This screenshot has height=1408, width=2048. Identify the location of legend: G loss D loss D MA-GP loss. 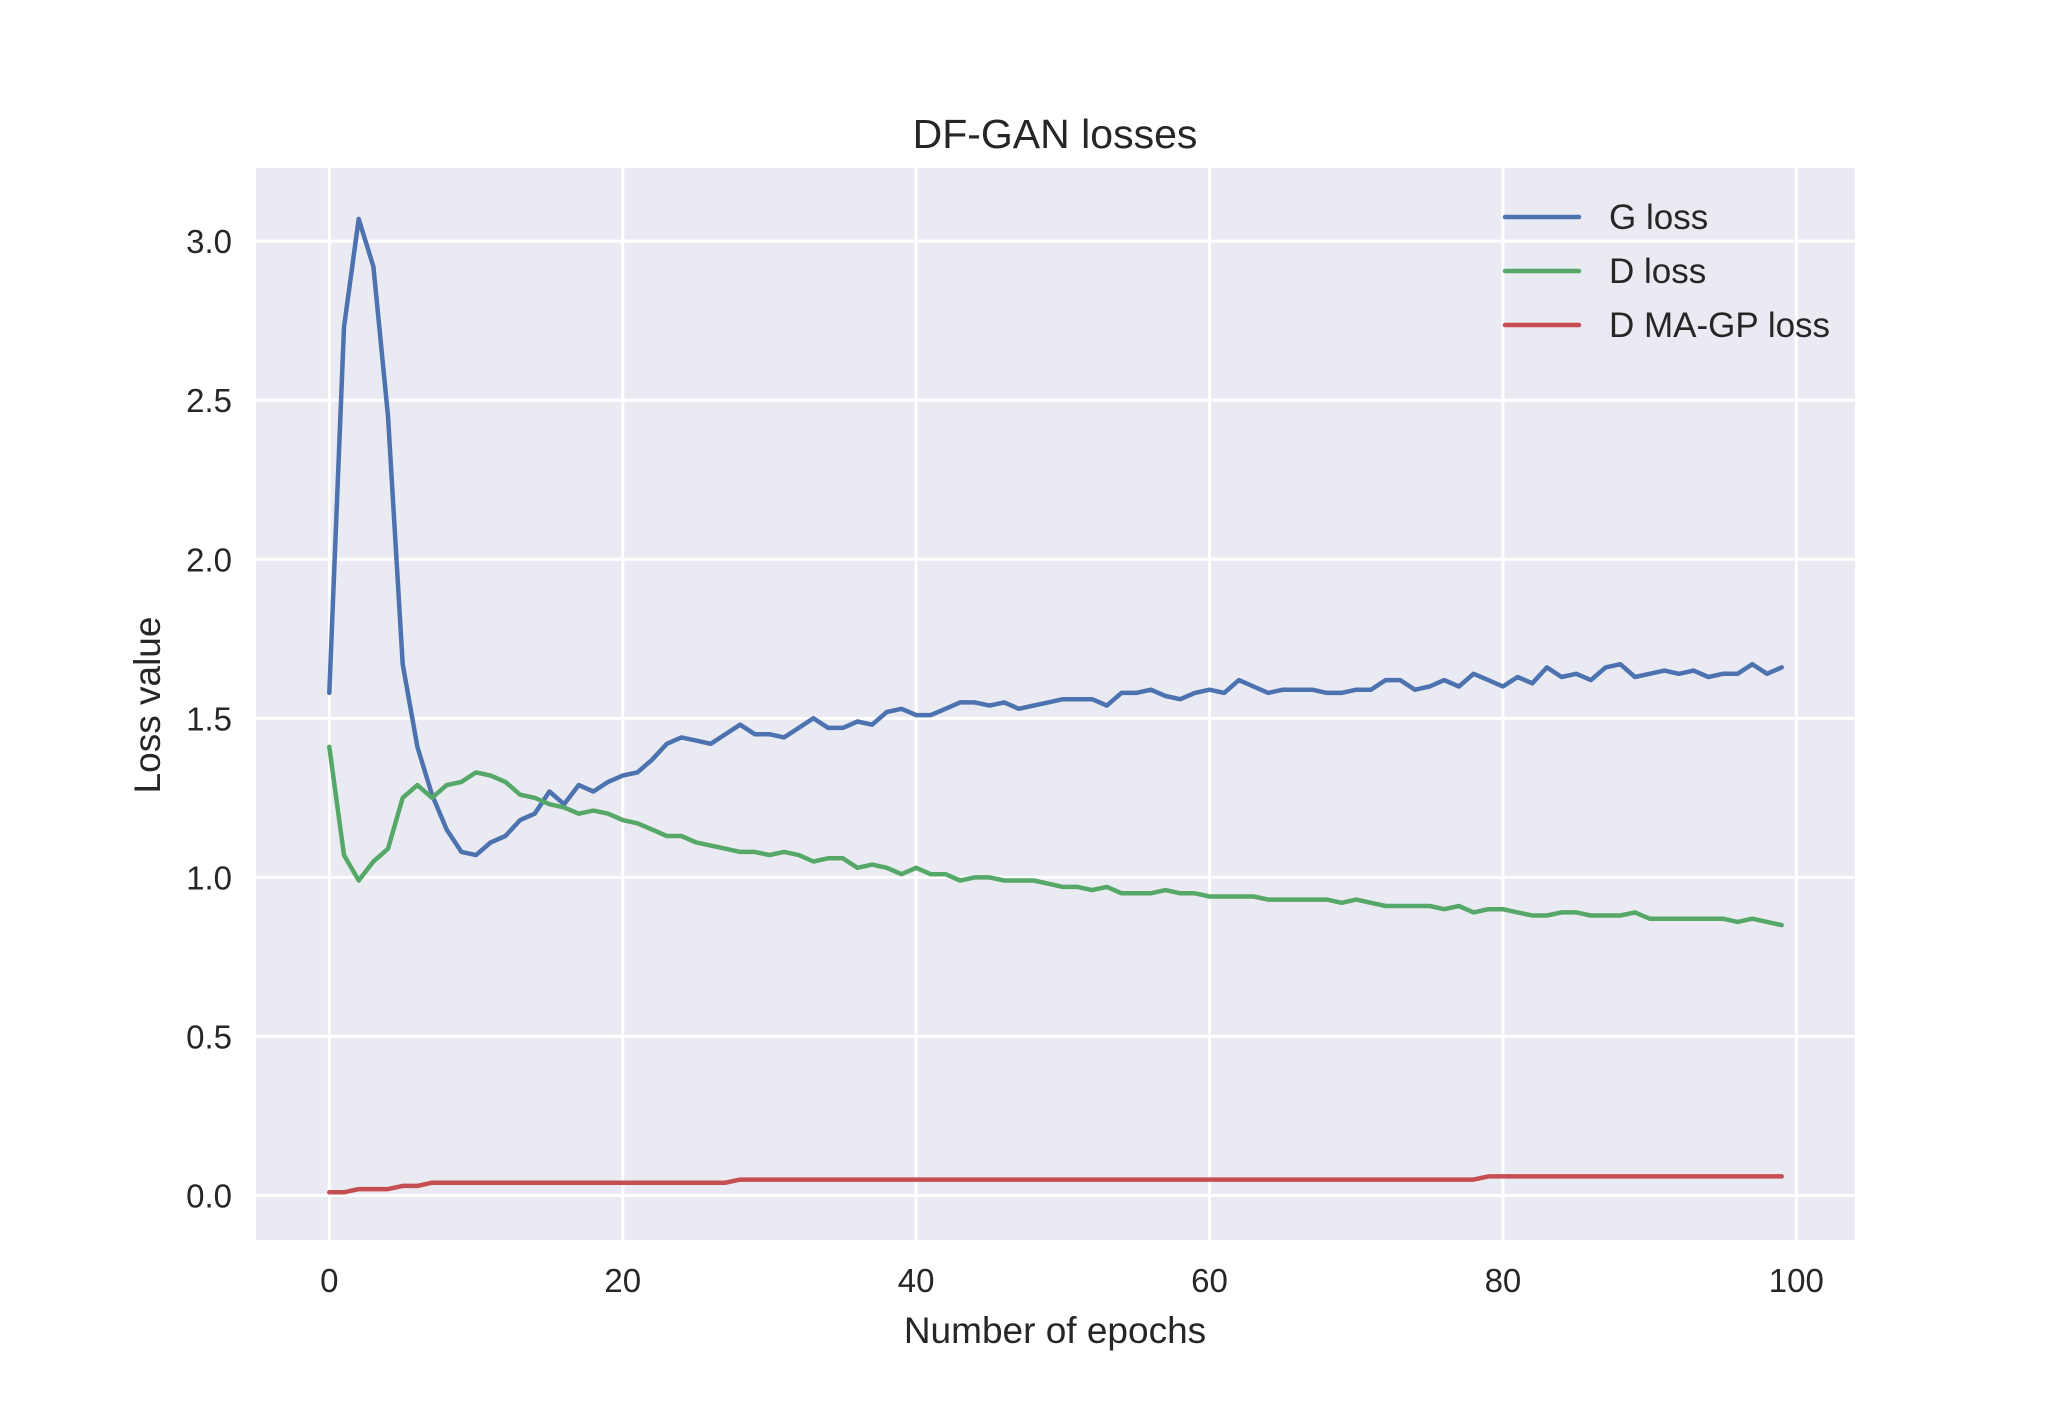
(1666, 271).